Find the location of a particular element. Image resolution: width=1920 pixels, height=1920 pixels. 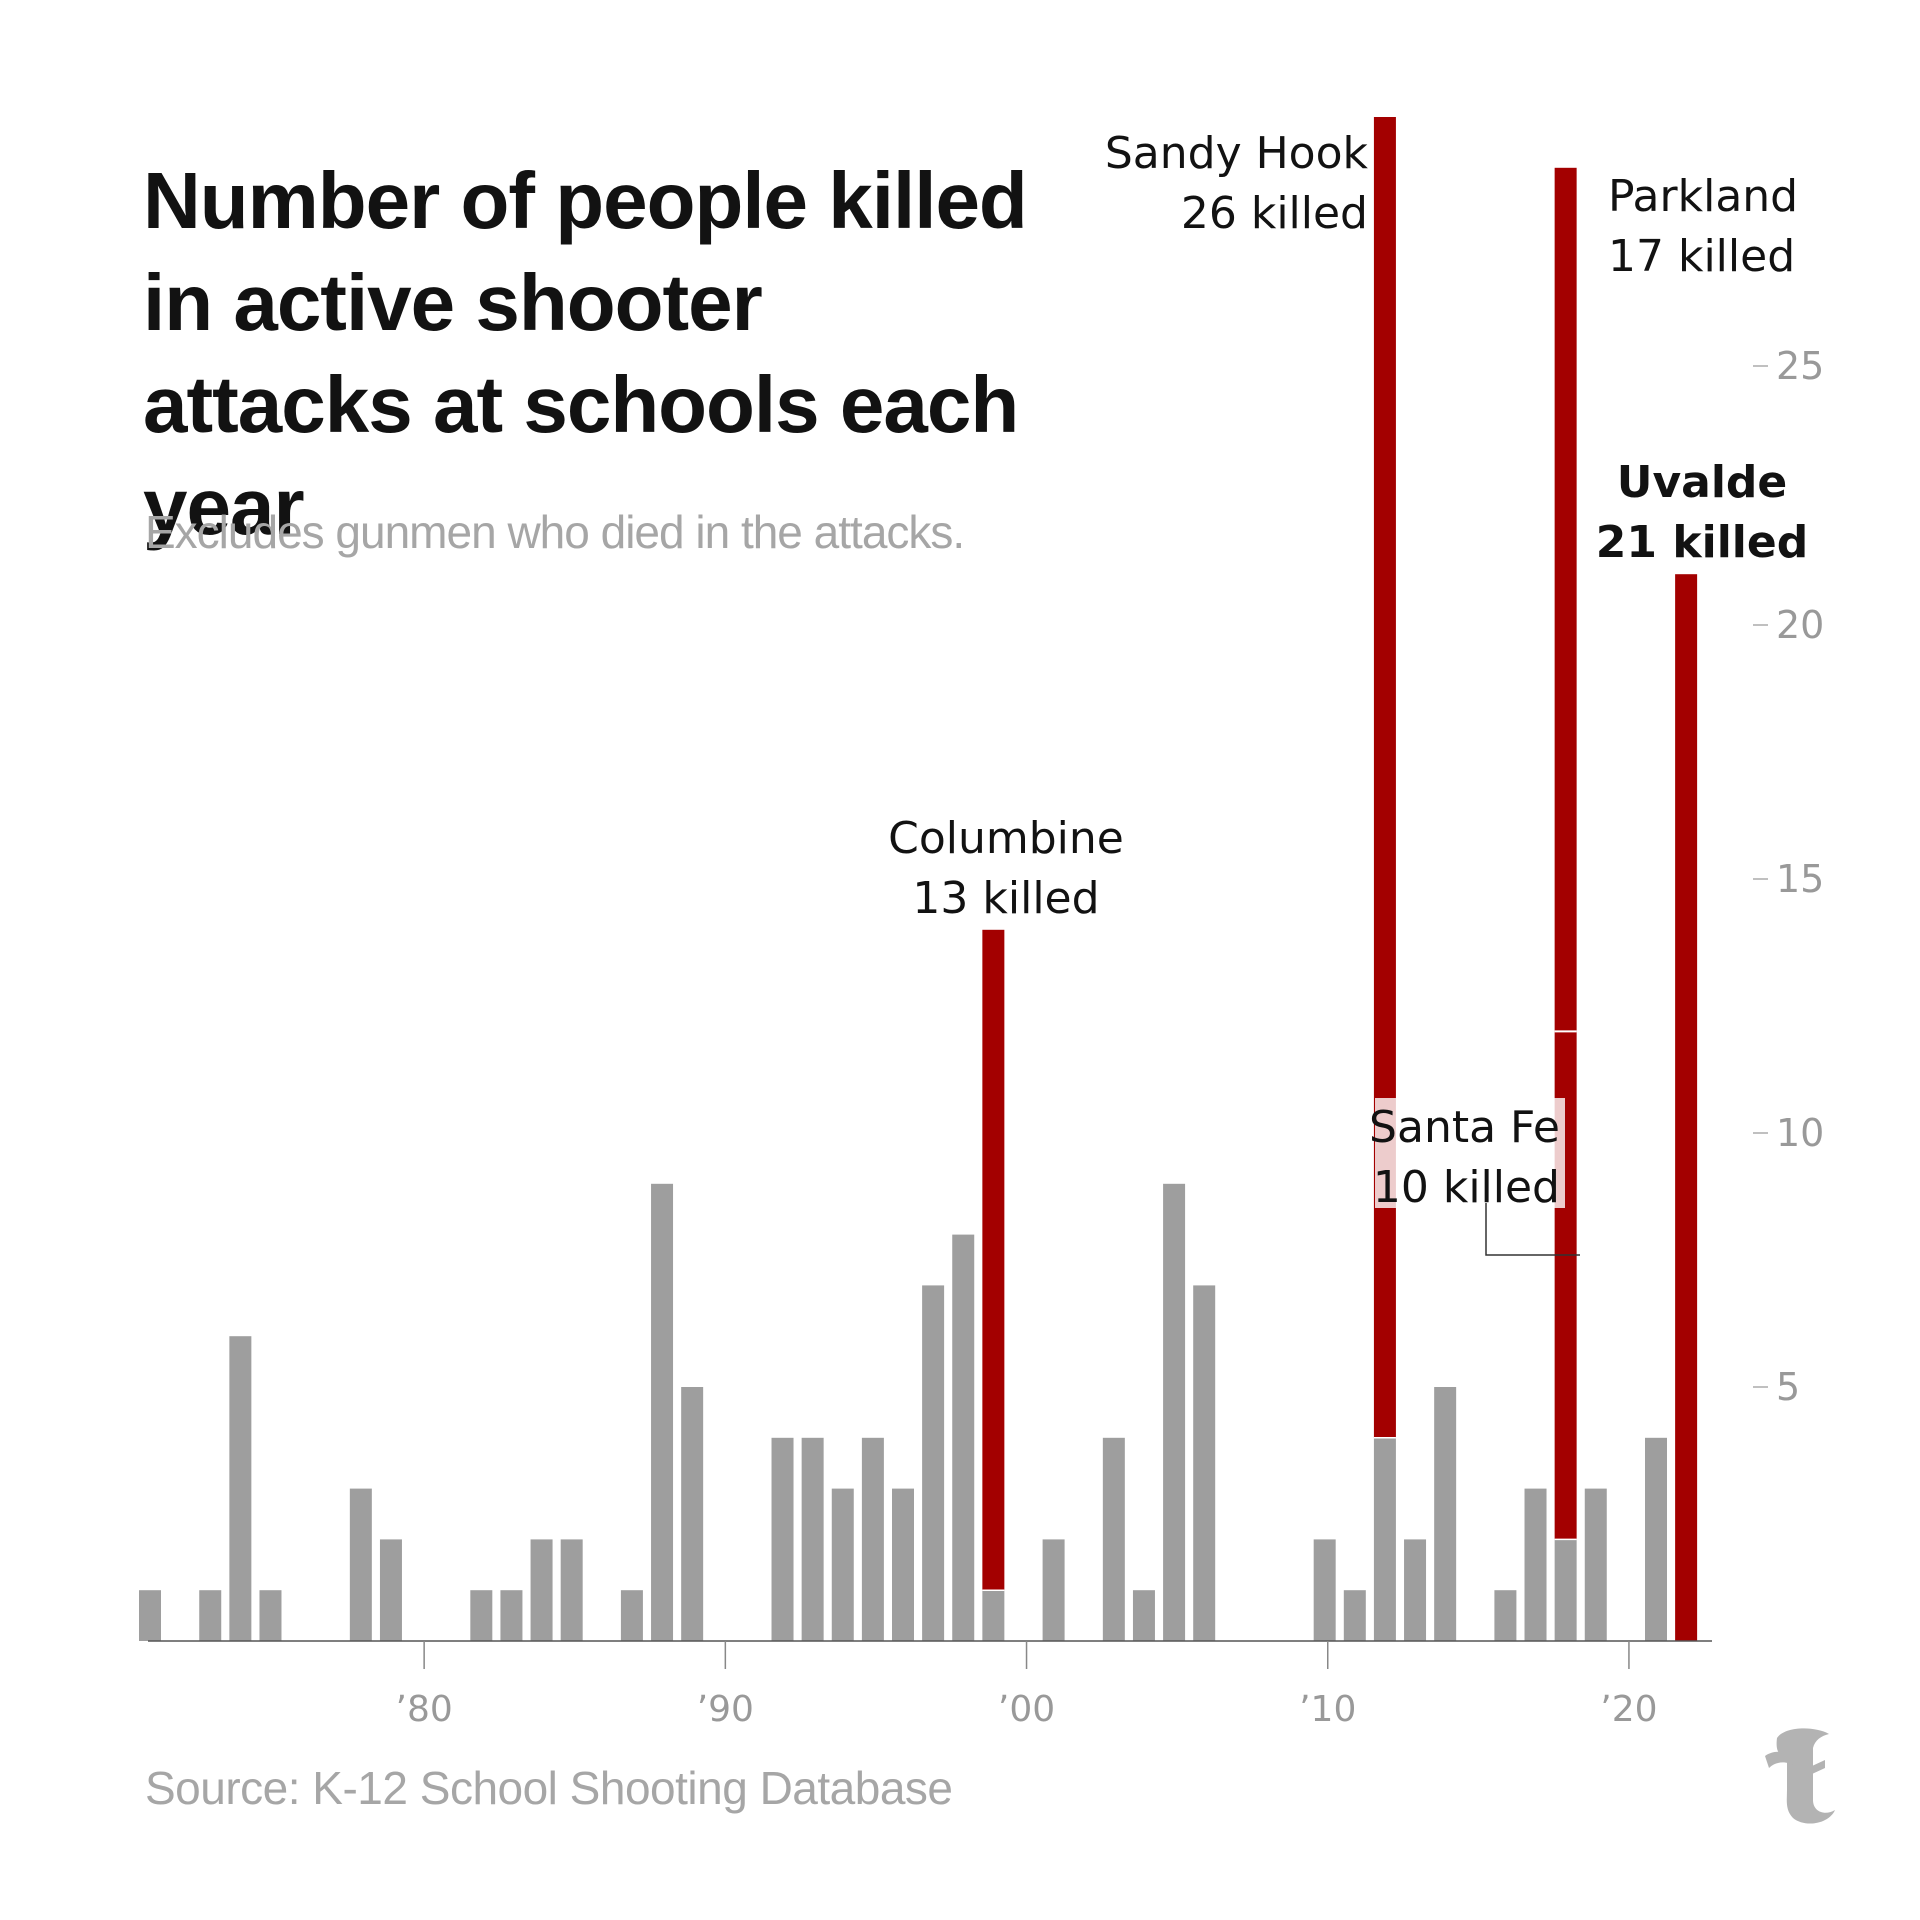

source-note: Source: K-12 School Shooting Database is located at coordinates (549, 1788).